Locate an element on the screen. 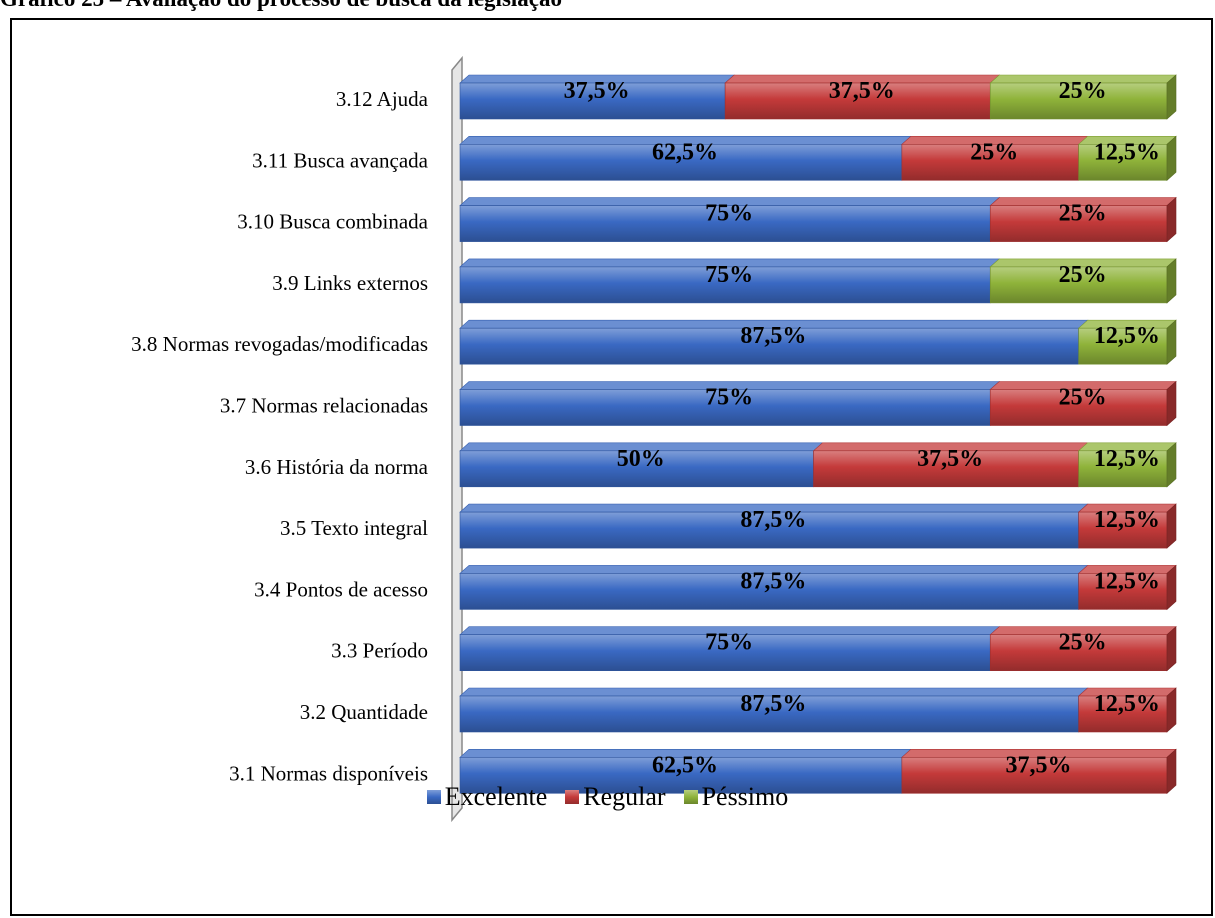  chart-legend: Excelente Regular Péssimo is located at coordinates (607, 797).